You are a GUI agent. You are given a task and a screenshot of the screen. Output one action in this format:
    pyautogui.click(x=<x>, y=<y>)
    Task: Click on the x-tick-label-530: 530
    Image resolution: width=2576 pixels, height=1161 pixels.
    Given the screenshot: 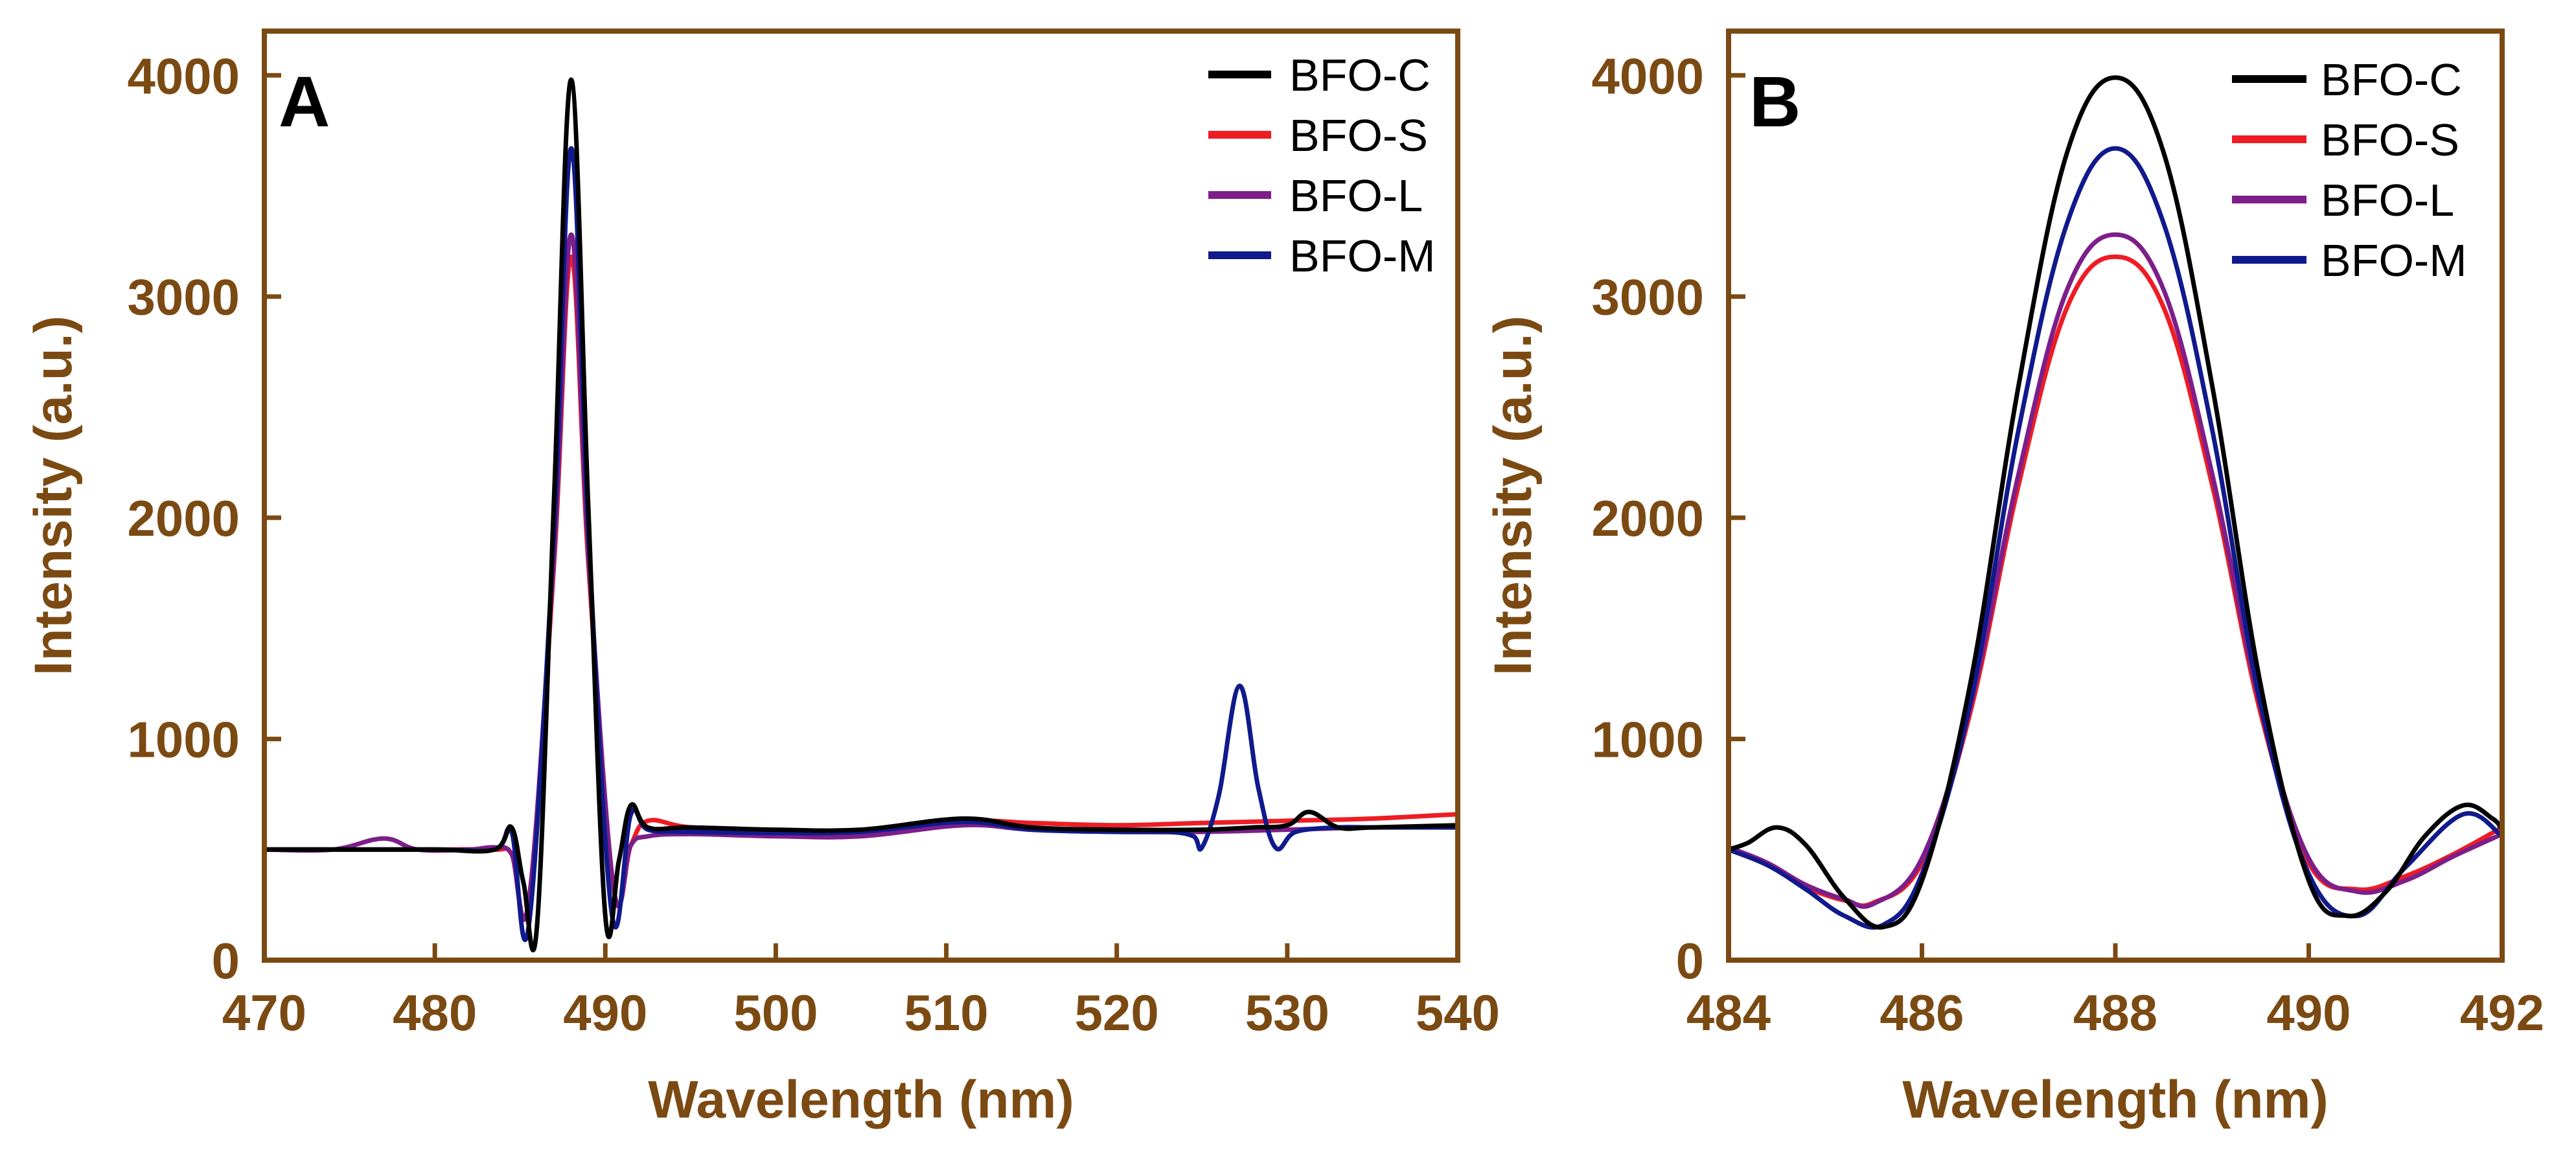 What is the action you would take?
    pyautogui.click(x=1287, y=1012)
    